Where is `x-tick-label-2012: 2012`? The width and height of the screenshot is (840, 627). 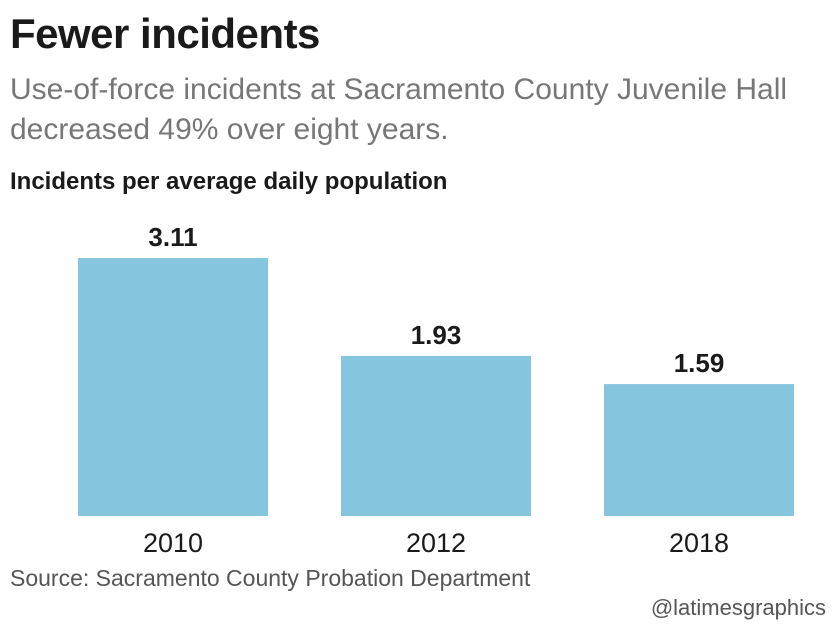
x-tick-label-2012: 2012 is located at coordinates (436, 543).